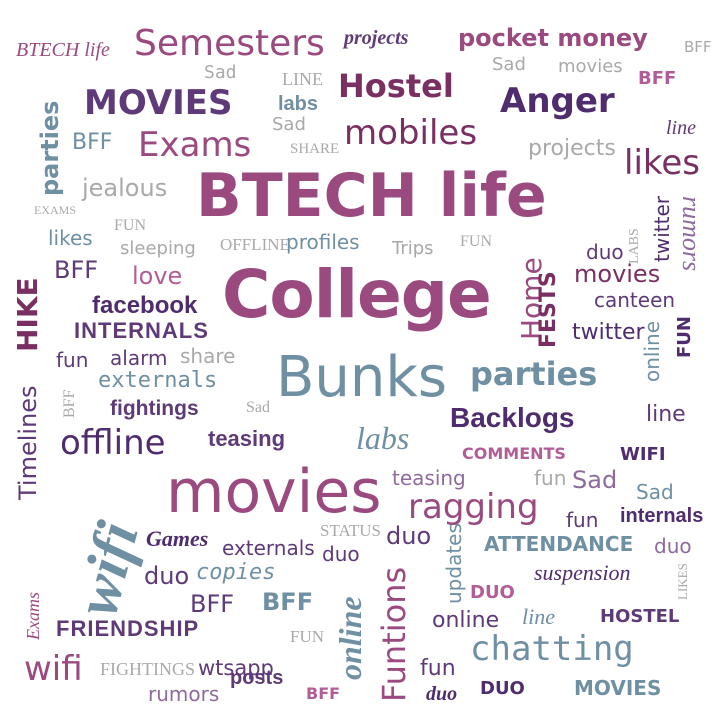  What do you see at coordinates (582, 572) in the screenshot?
I see `word-suspension: suspension` at bounding box center [582, 572].